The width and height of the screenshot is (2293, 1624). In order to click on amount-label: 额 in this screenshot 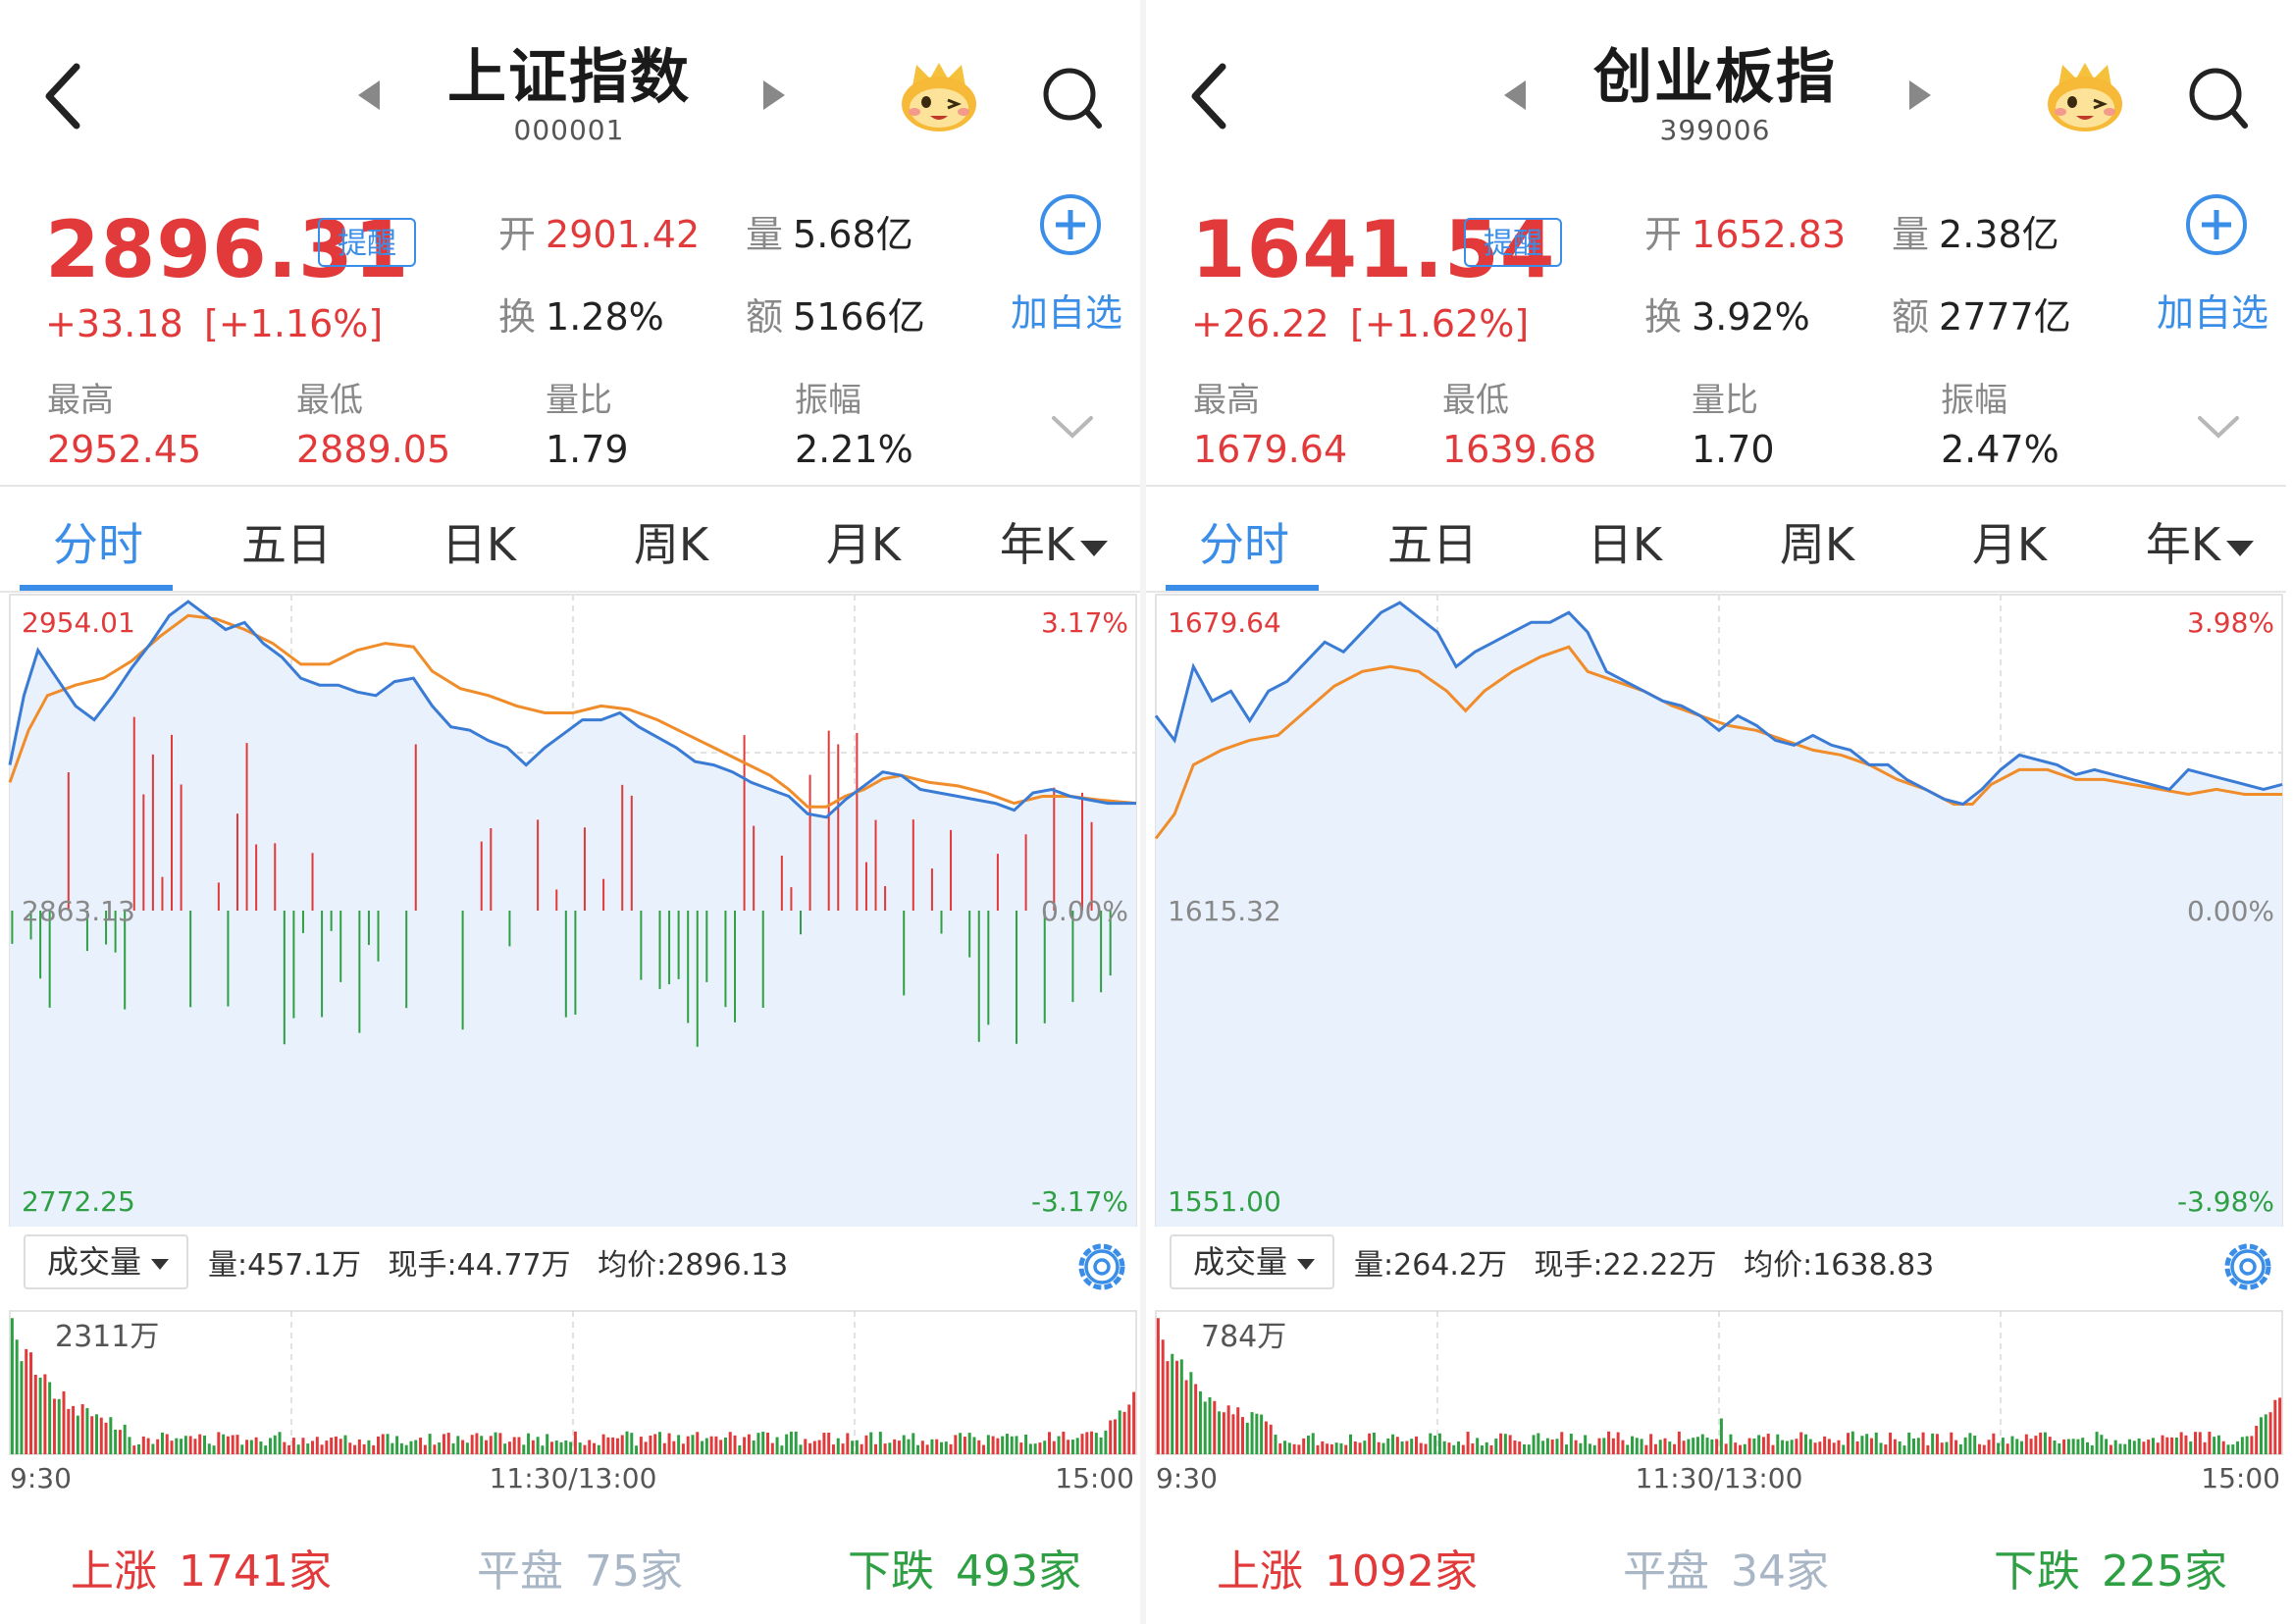, I will do `click(1911, 317)`.